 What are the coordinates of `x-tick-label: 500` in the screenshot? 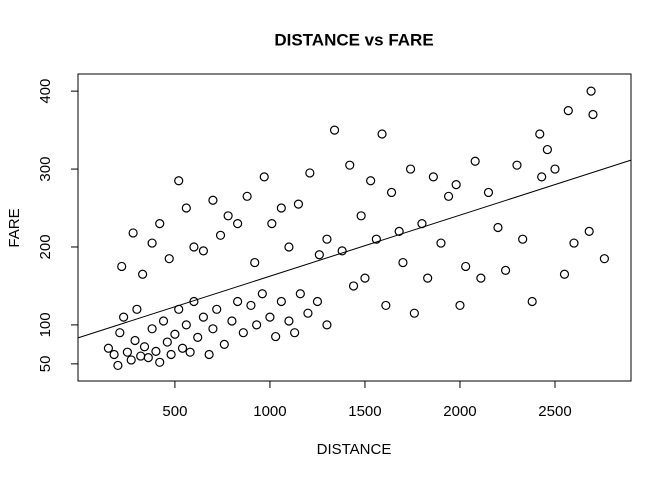 It's located at (174, 411).